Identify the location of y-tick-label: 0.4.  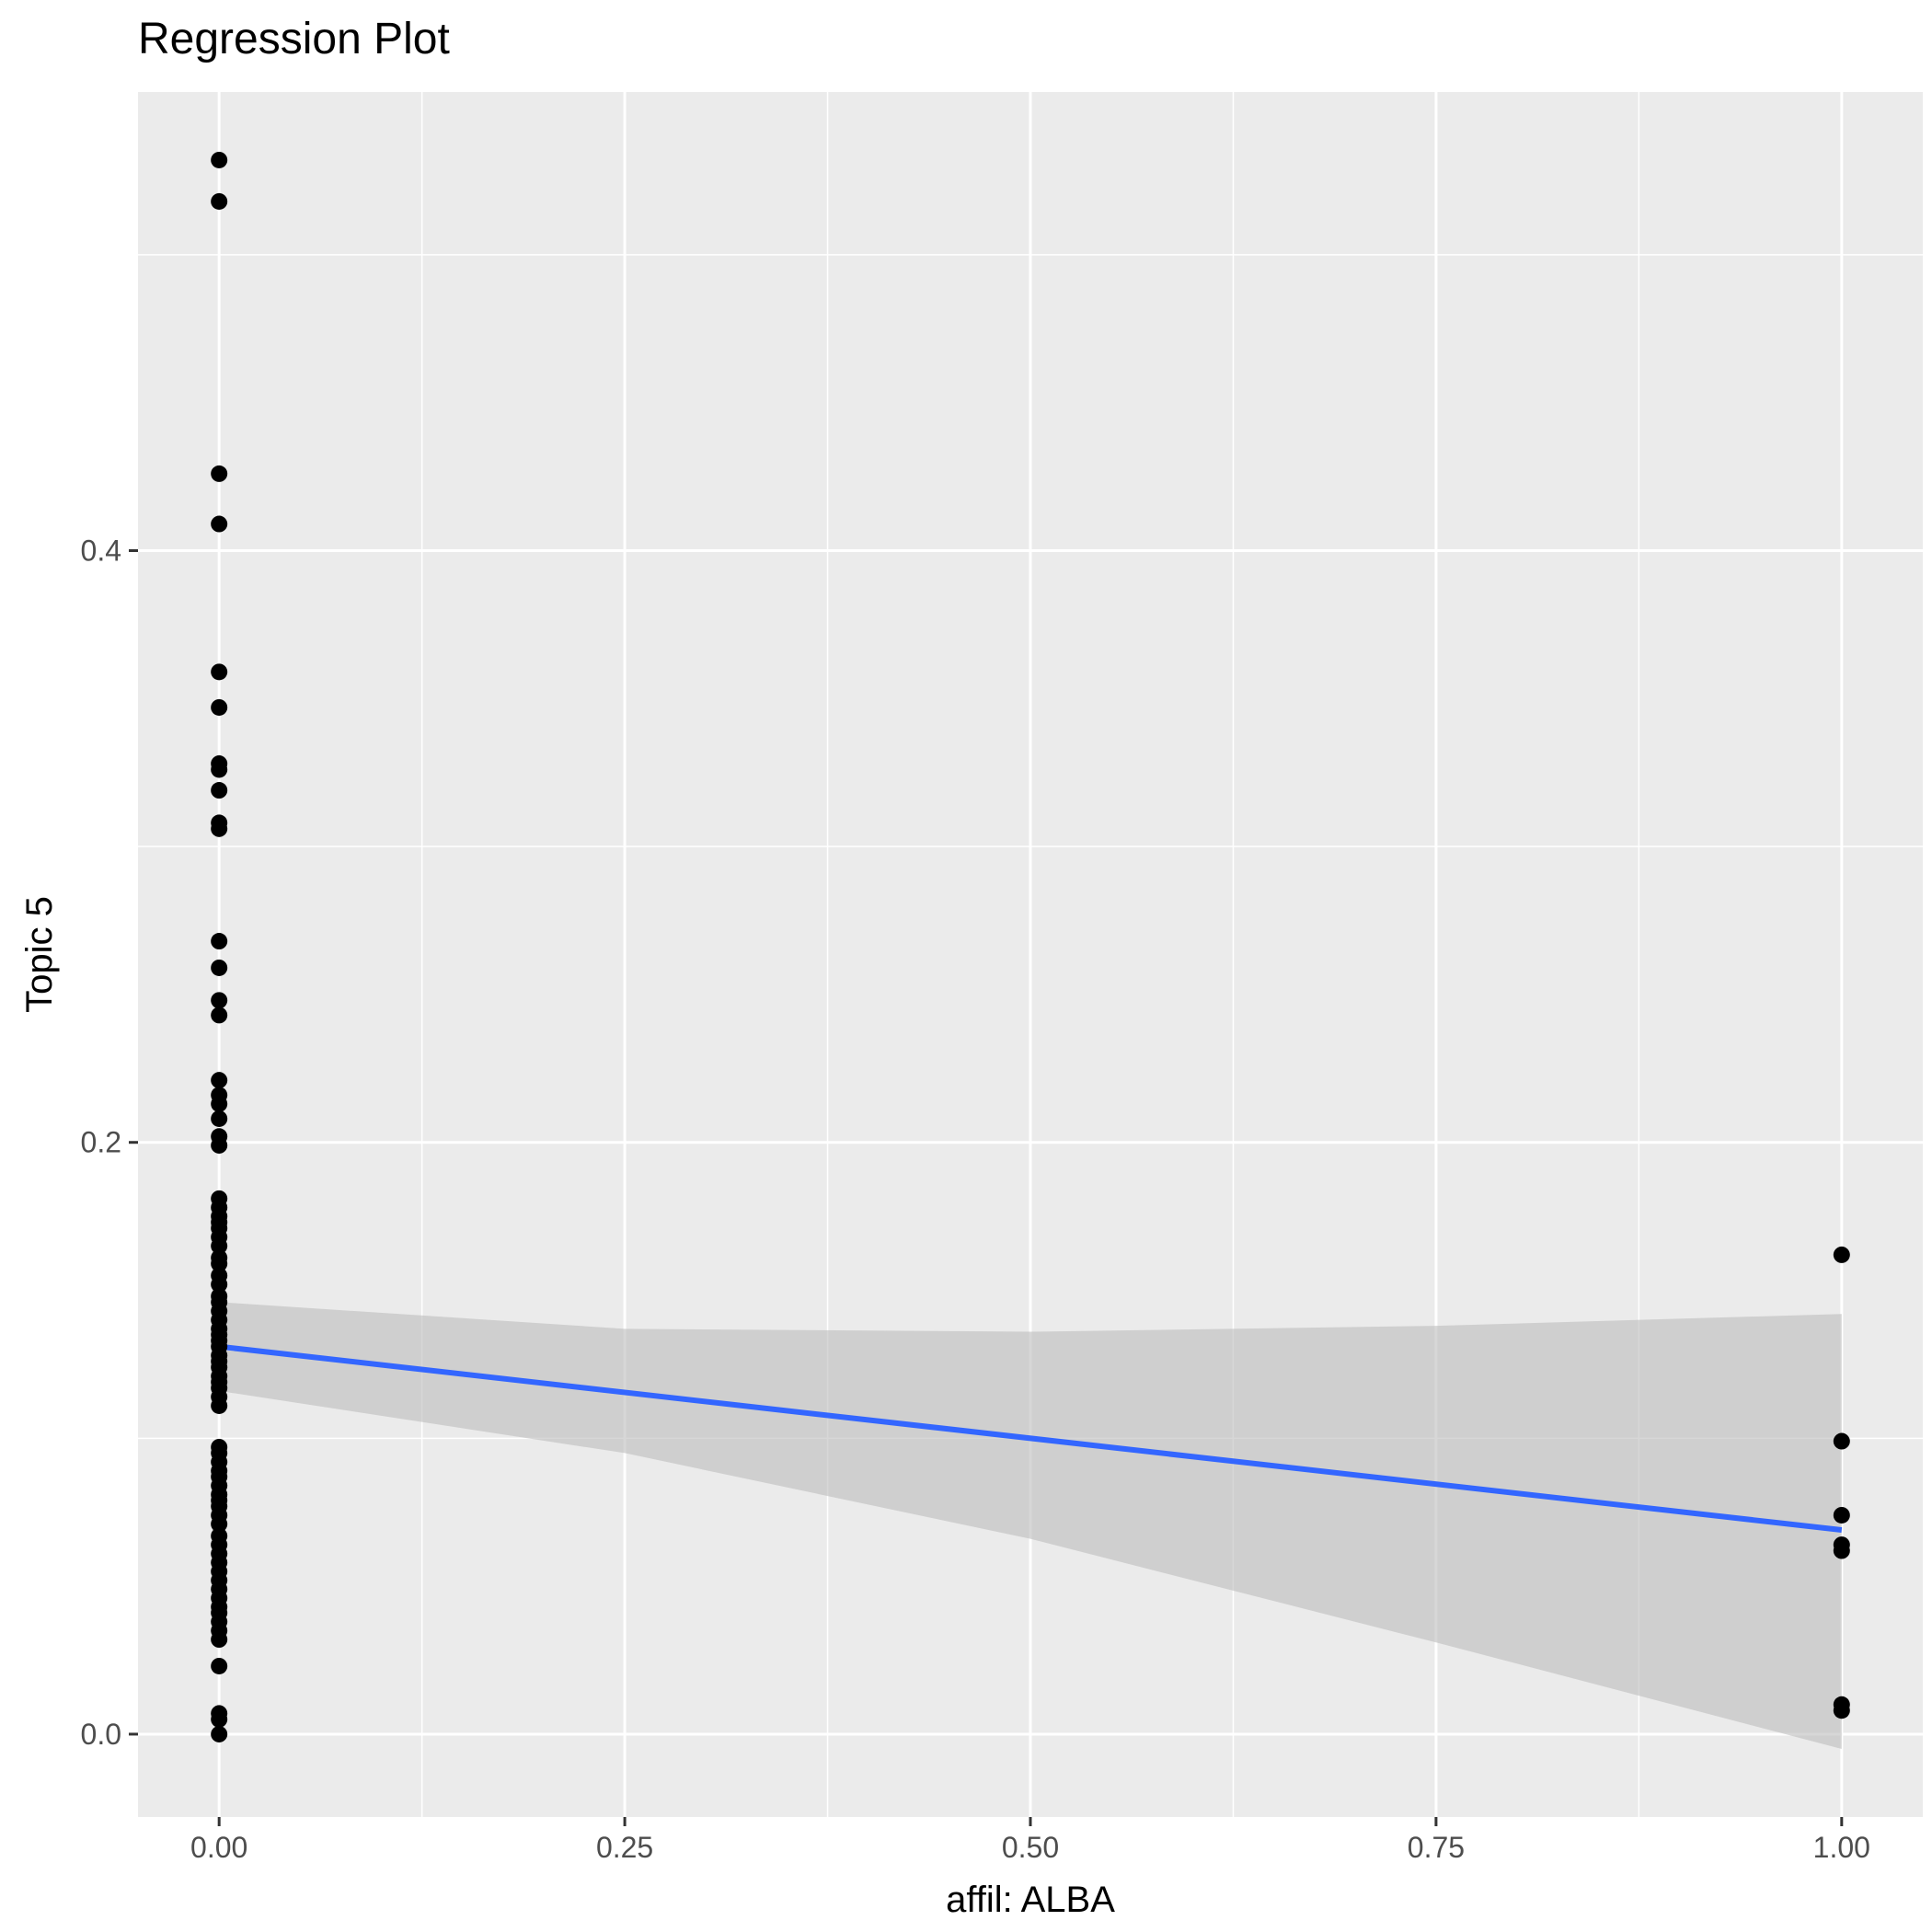
(101, 550).